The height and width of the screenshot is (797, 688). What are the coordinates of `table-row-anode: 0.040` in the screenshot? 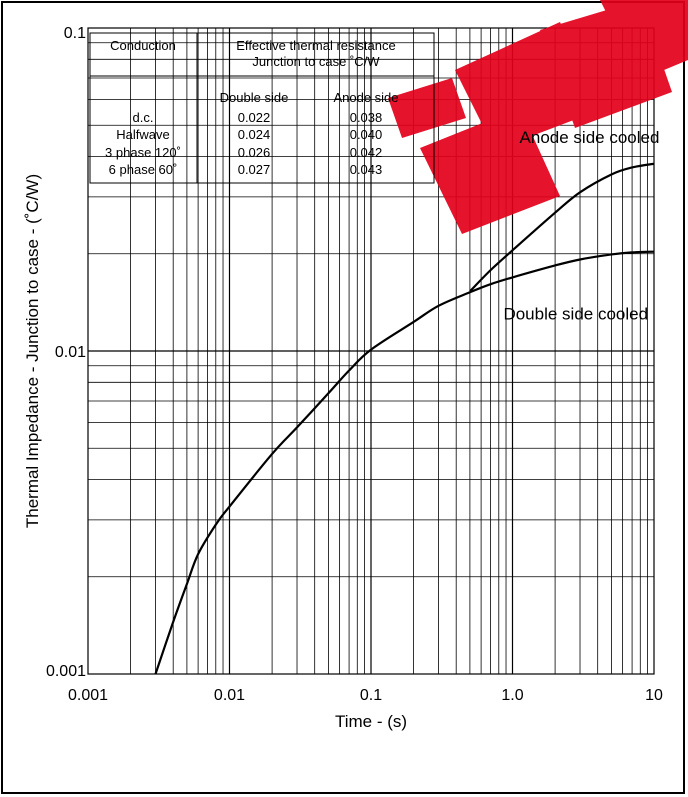 It's located at (366, 134).